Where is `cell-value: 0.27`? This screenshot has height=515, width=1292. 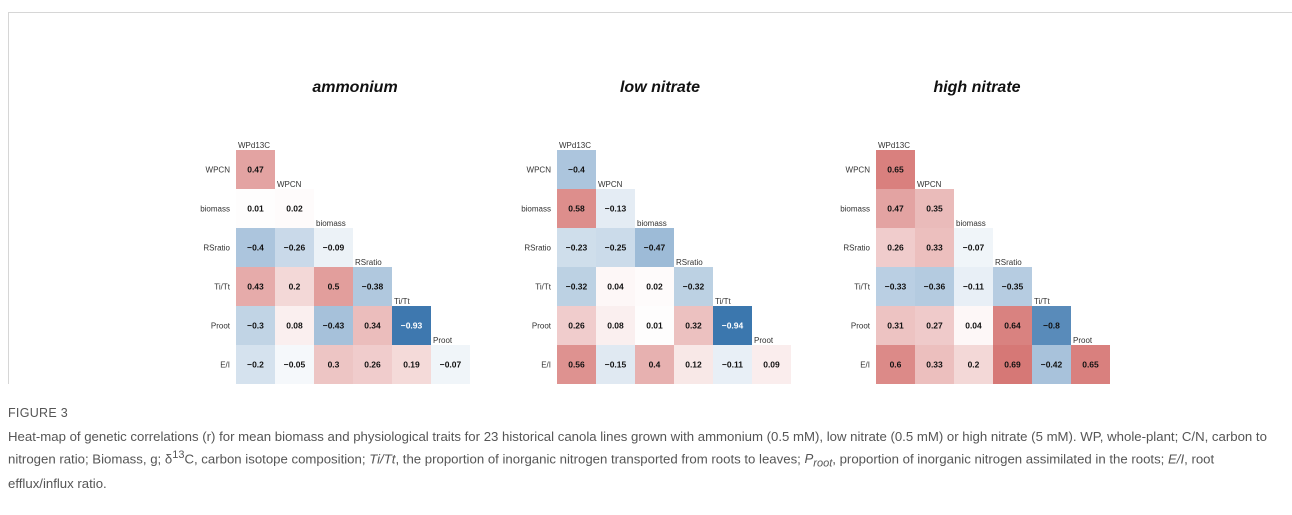
cell-value: 0.27 is located at coordinates (934, 326).